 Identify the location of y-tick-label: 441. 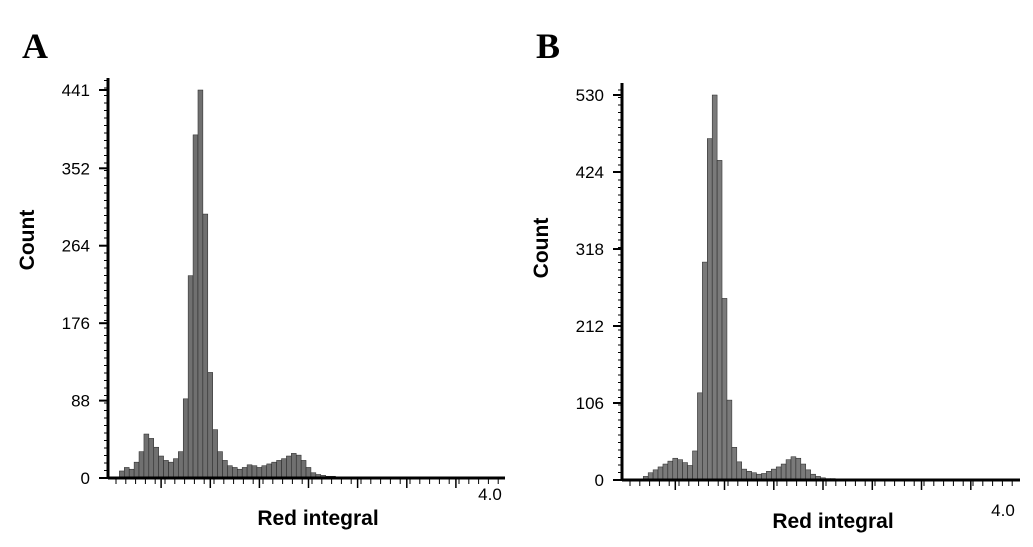
(76, 90).